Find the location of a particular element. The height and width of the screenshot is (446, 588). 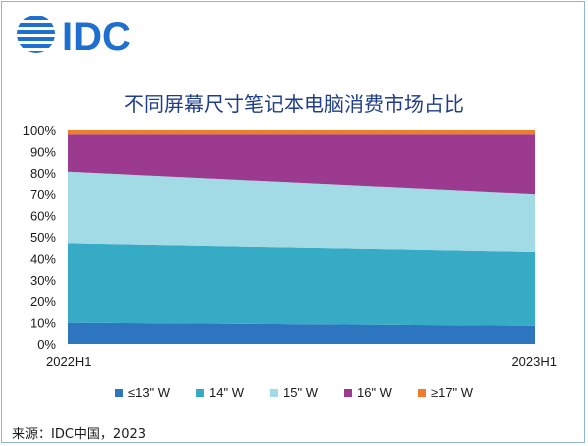

y-tick-label: 90% is located at coordinates (43, 151).